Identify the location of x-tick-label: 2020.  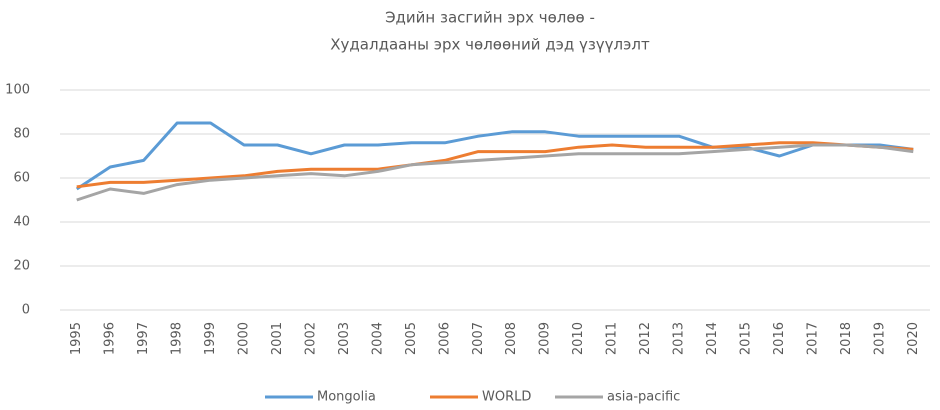
(913, 338).